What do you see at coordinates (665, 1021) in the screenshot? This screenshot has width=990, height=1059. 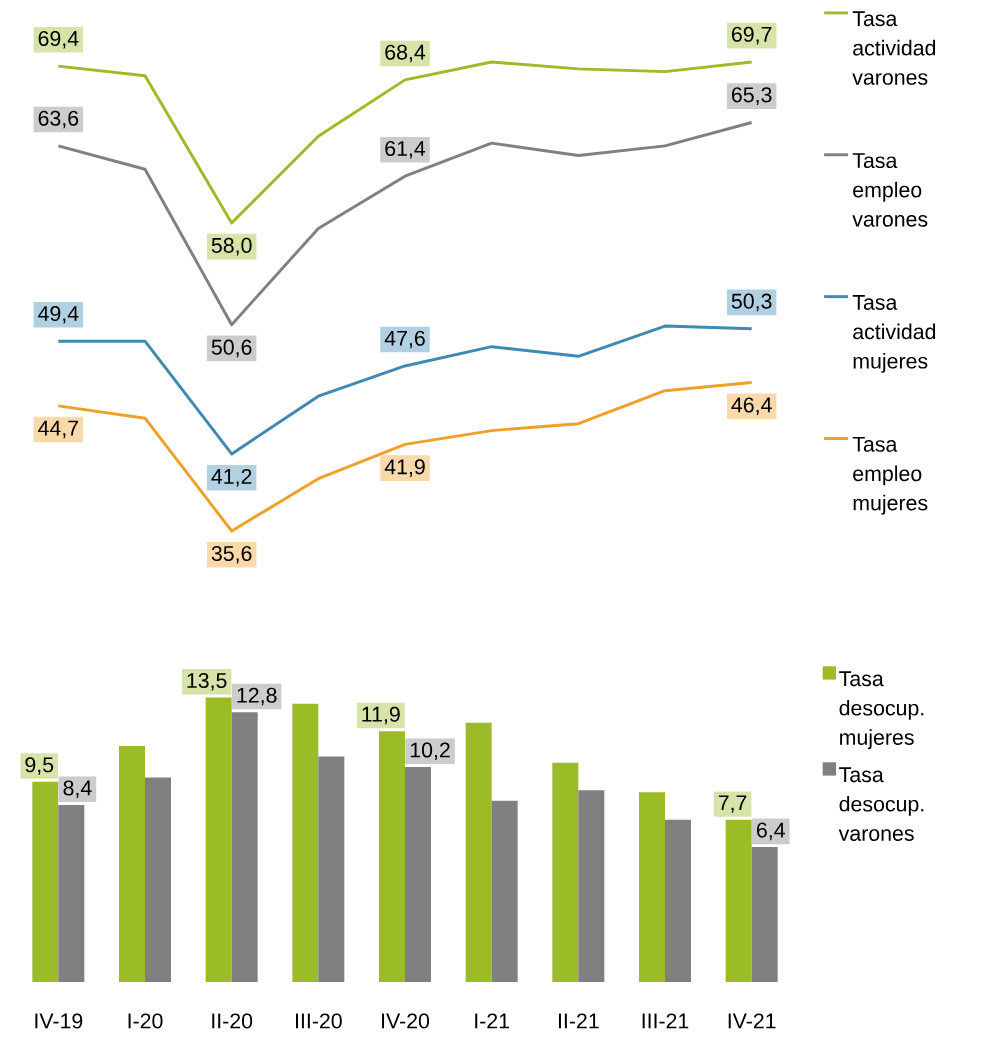 I see `x-tick-label: III-21` at bounding box center [665, 1021].